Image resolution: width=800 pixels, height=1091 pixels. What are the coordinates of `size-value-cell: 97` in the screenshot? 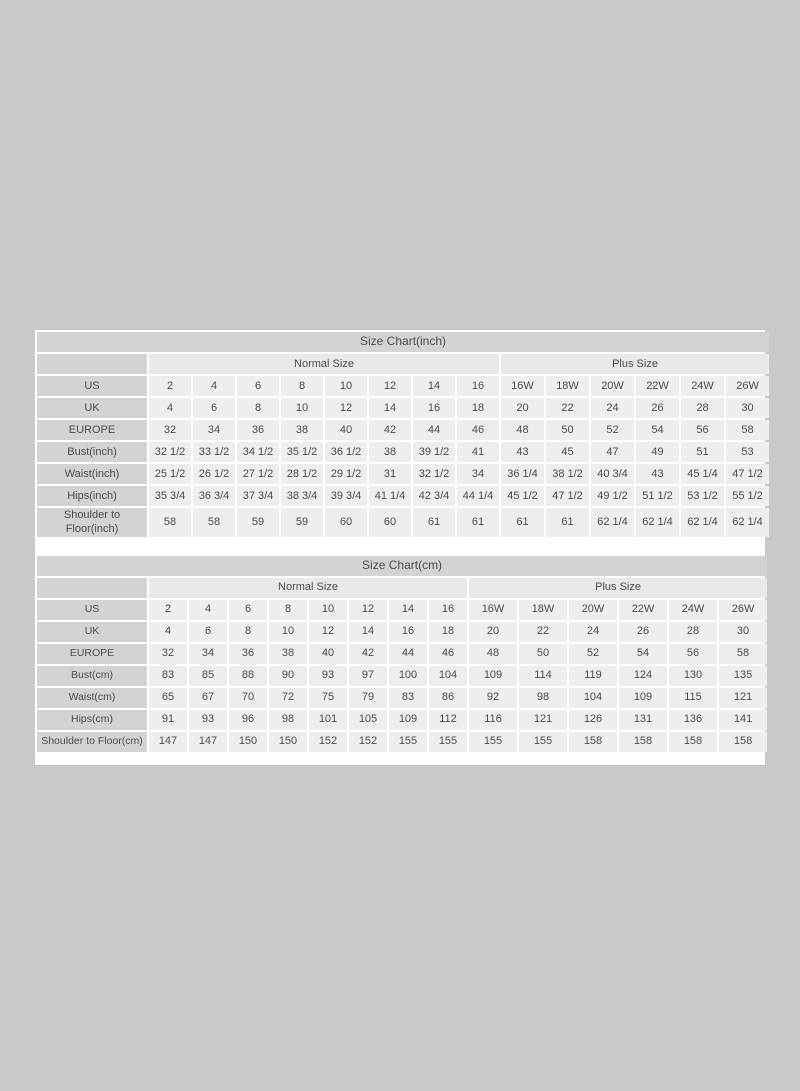 It's located at (368, 675).